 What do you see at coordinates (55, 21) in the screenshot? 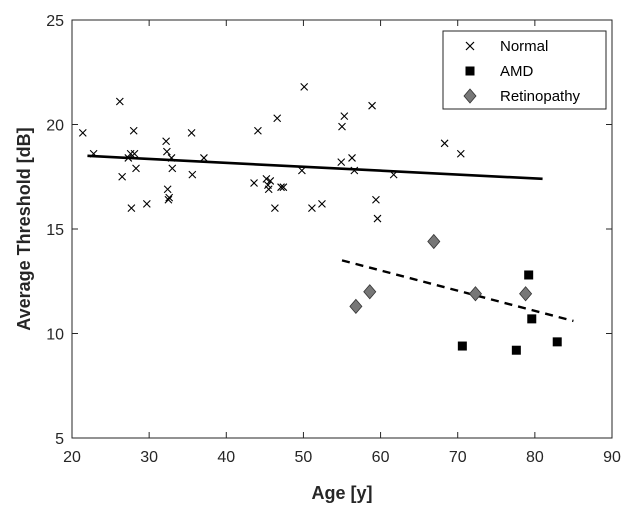
I see `y-tick-label: 25` at bounding box center [55, 21].